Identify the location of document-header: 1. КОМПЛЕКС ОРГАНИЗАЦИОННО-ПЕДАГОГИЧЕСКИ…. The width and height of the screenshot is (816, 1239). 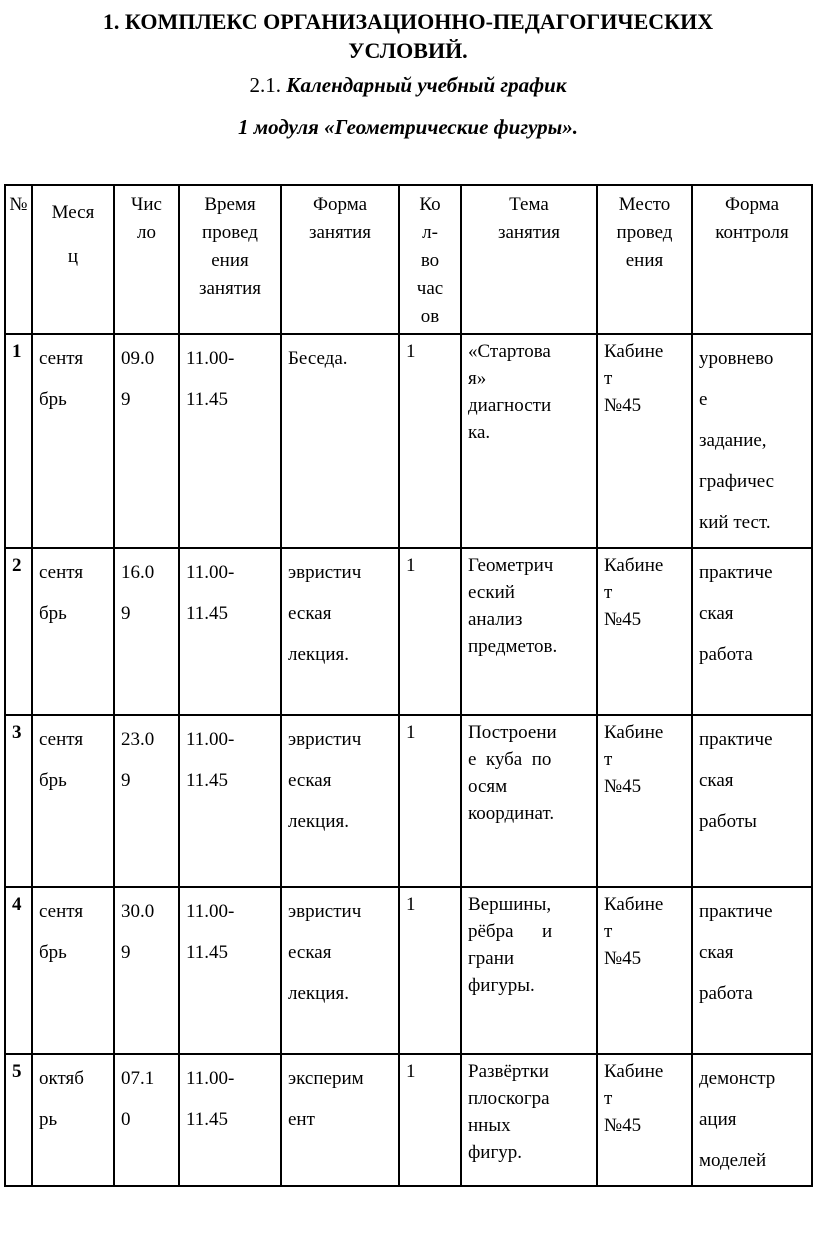
(408, 70).